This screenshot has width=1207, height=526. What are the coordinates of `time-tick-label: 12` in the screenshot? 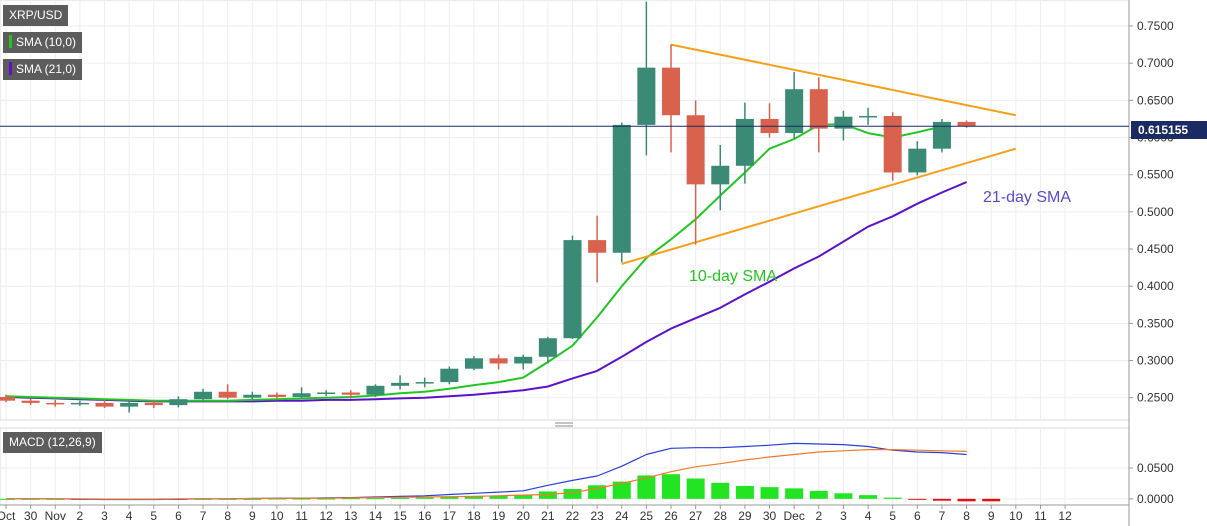 It's located at (327, 516).